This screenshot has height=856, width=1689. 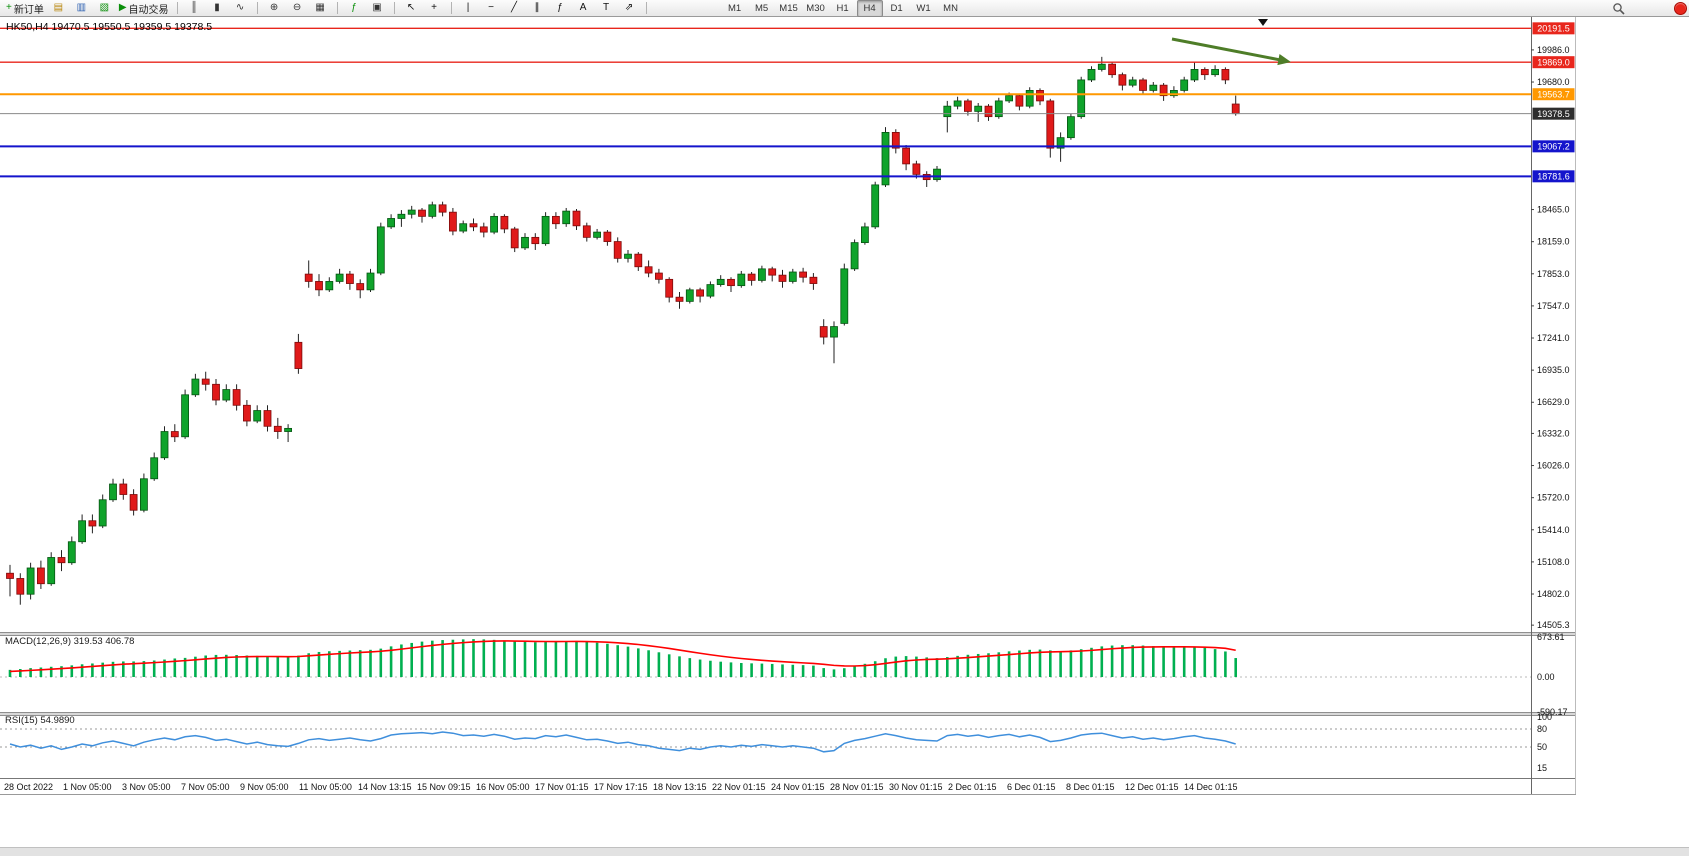 I want to click on timeframe-m5-button: M5, so click(x=761, y=8).